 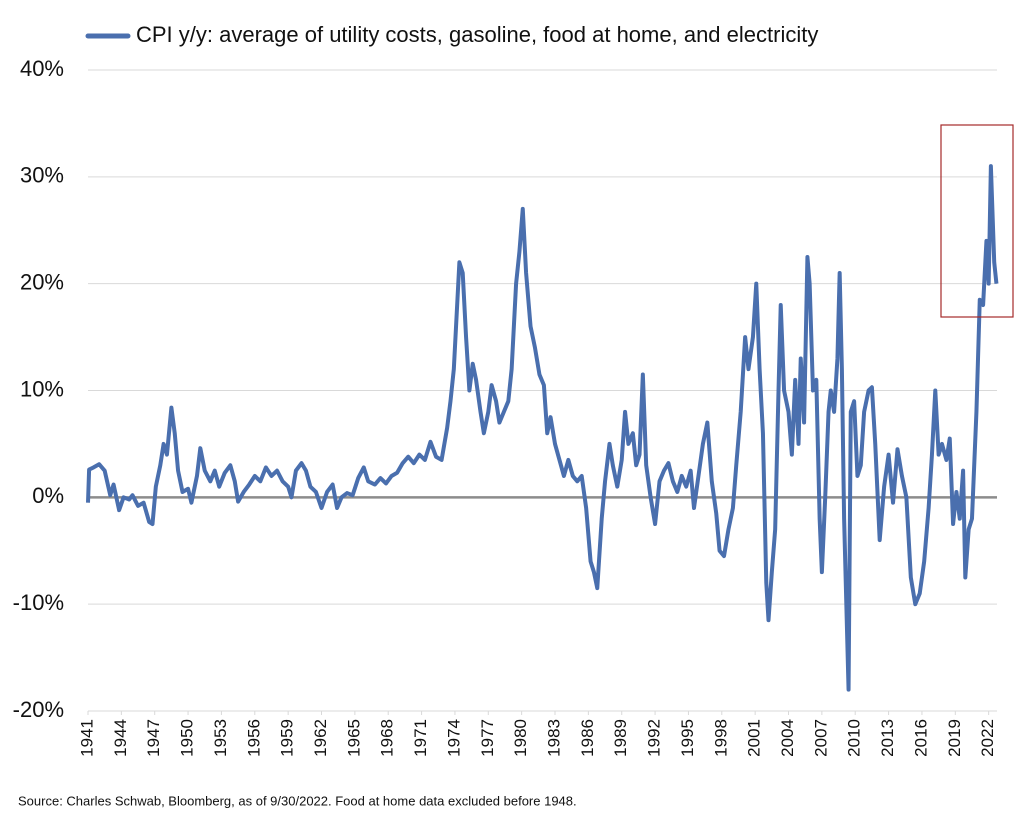 What do you see at coordinates (453, 738) in the screenshot?
I see `x-tick-label: 1974` at bounding box center [453, 738].